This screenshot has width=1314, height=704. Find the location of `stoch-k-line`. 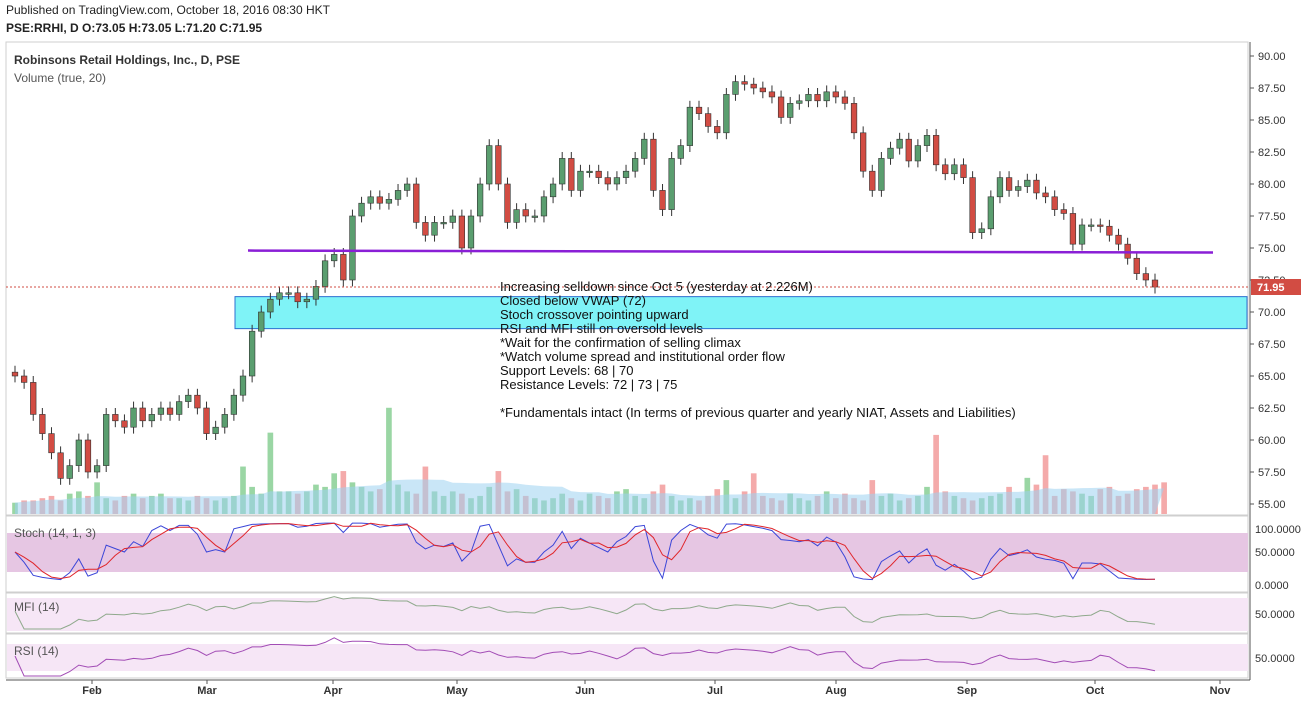

stoch-k-line is located at coordinates (585, 551).